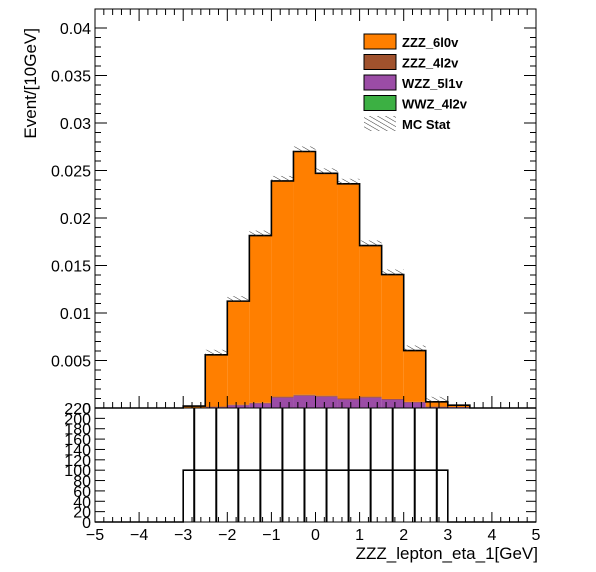 The image size is (596, 572). What do you see at coordinates (95, 535) in the screenshot?
I see `x-tick-label: −5` at bounding box center [95, 535].